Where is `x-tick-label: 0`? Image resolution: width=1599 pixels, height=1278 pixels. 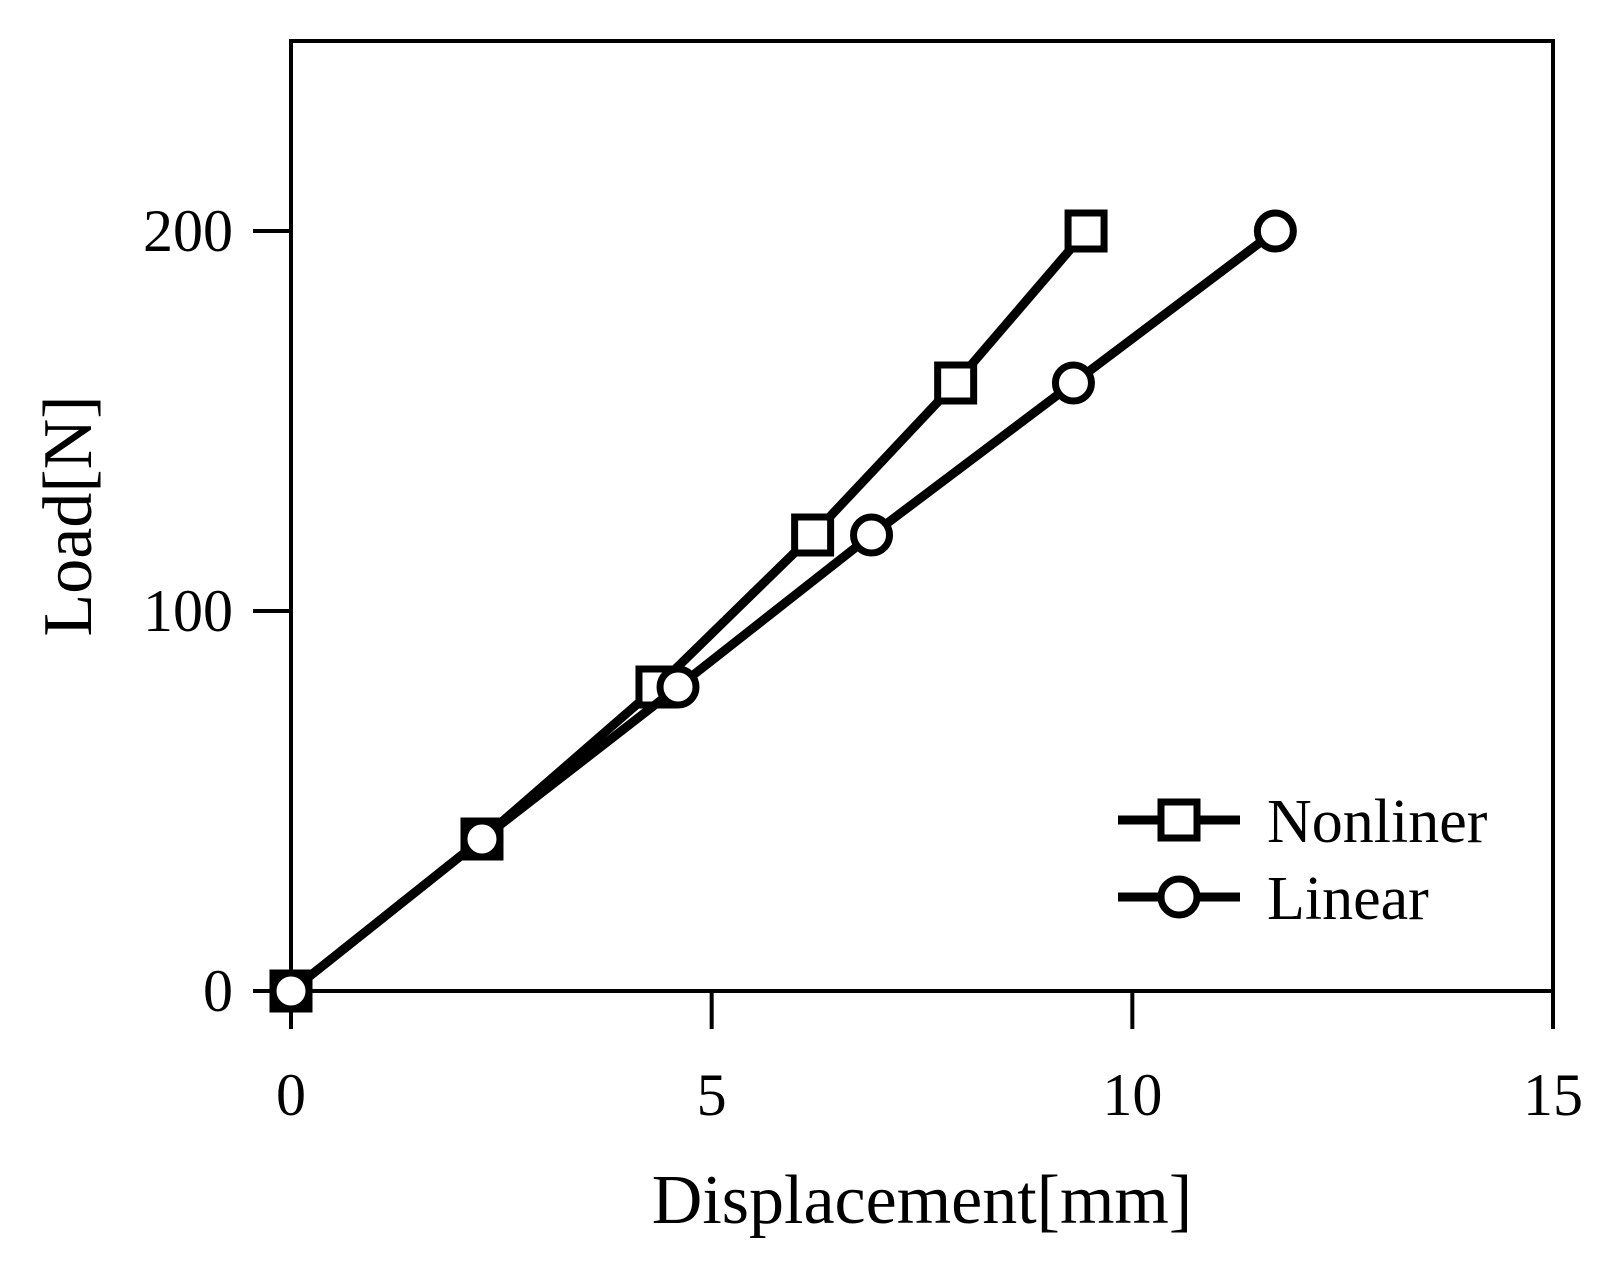
x-tick-label: 0 is located at coordinates (291, 1095).